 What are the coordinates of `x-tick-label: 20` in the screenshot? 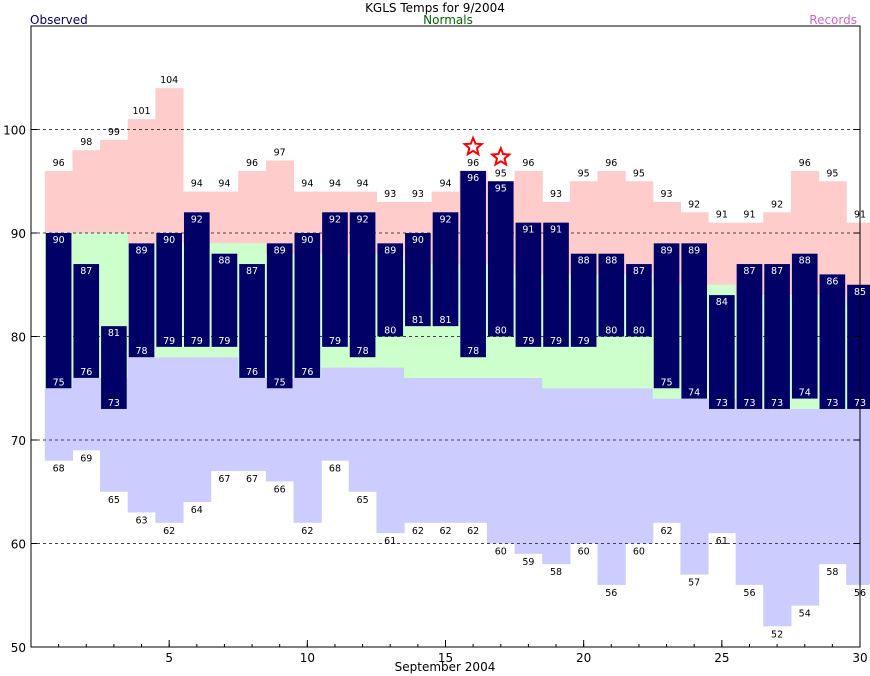 It's located at (583, 658).